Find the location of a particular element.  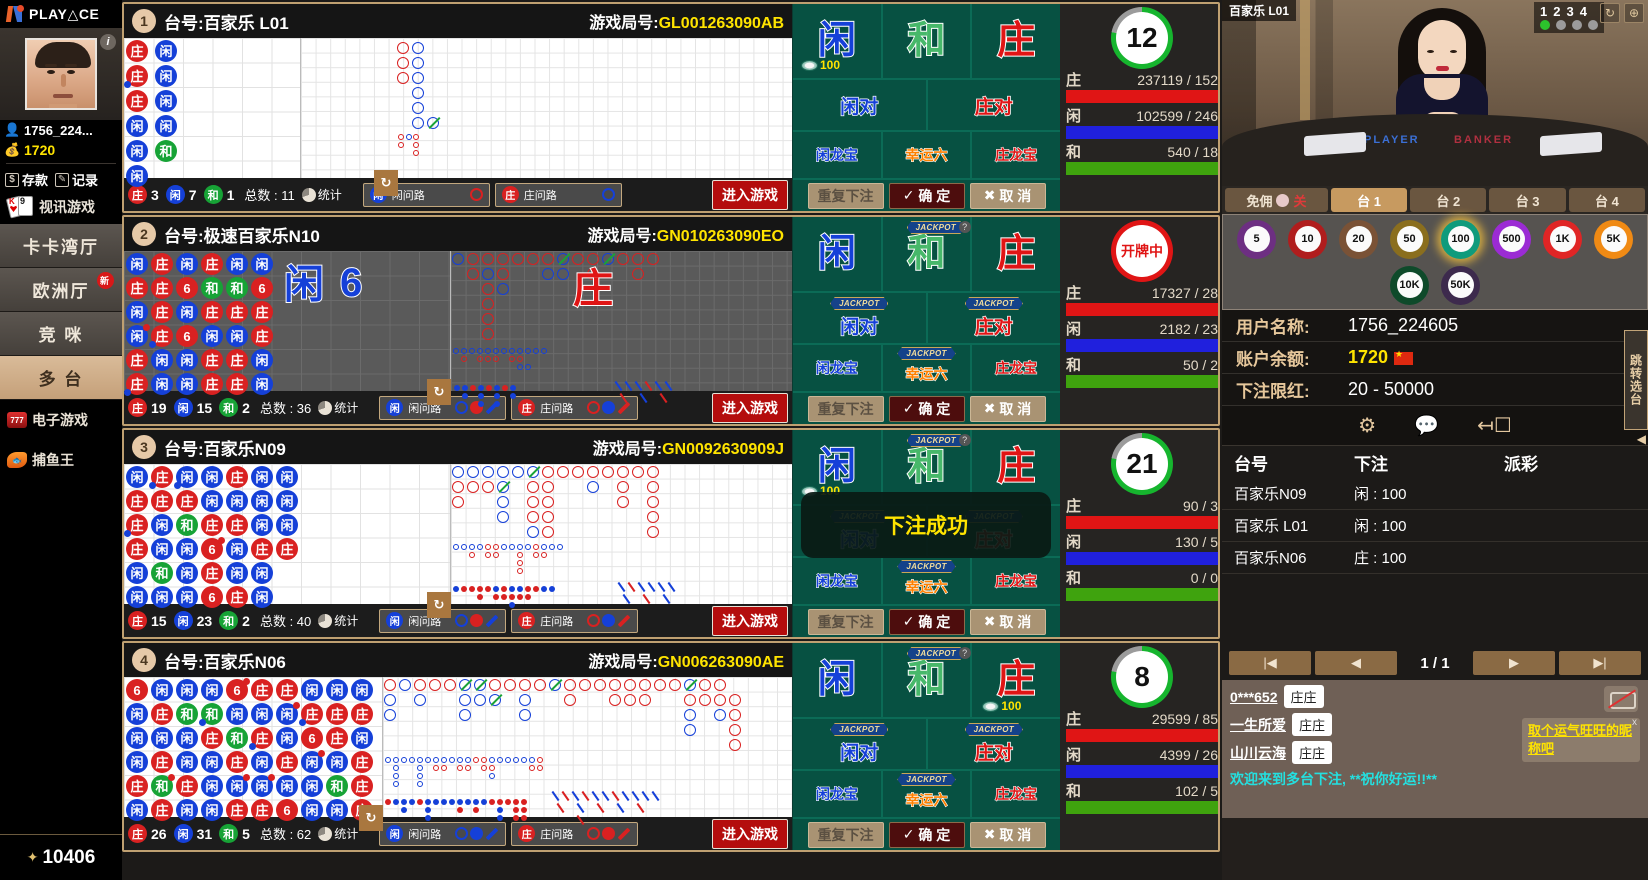

sidebar-item-slots: 777 电子游戏 is located at coordinates (61, 420).